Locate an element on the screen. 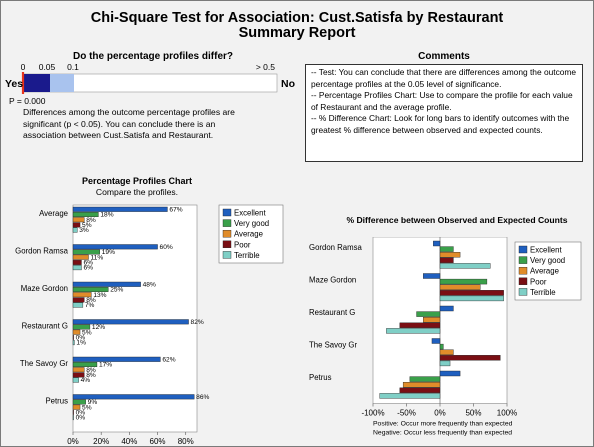 The width and height of the screenshot is (594, 447). x-tick-label: 100% is located at coordinates (507, 413).